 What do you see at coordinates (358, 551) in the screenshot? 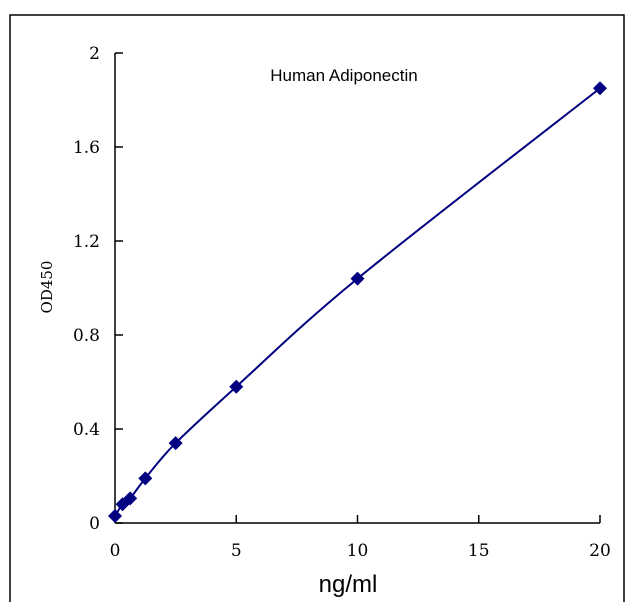
I see `x-tick-label: 10` at bounding box center [358, 551].